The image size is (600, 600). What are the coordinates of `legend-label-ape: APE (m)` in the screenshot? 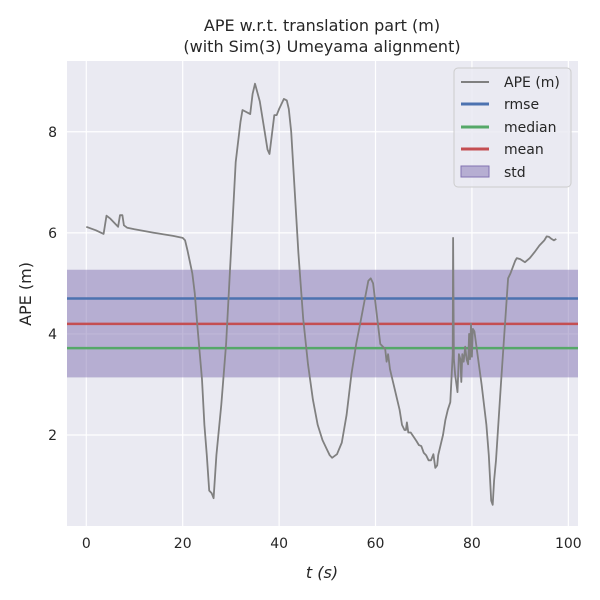 It's located at (532, 83).